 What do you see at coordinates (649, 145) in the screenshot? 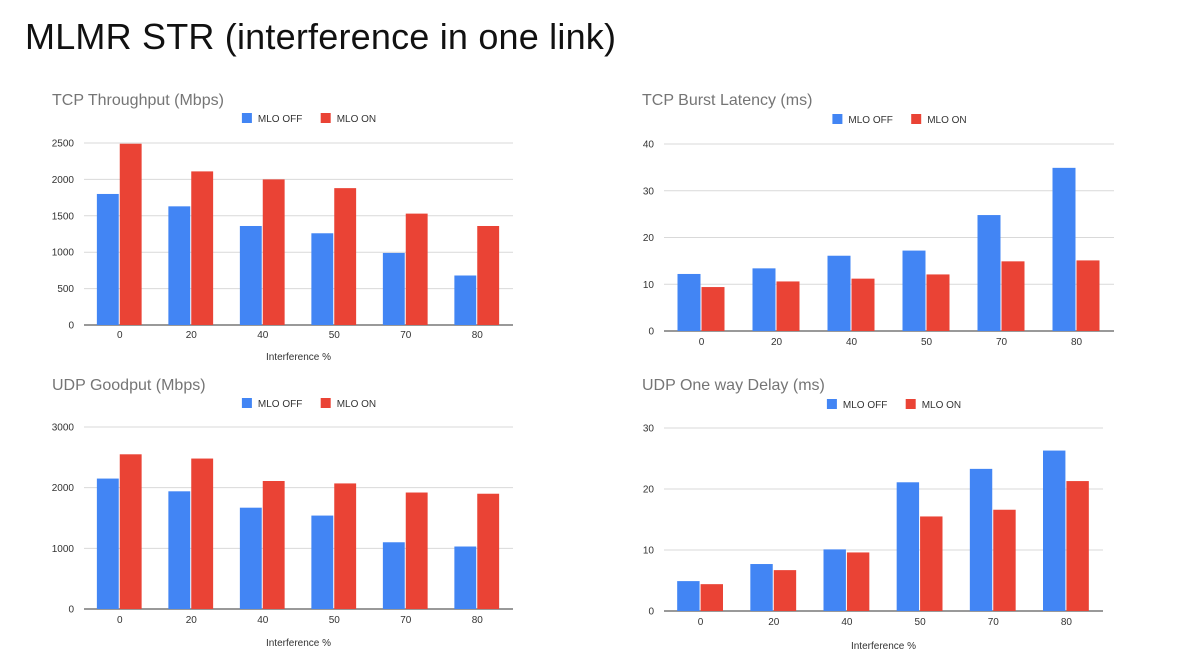
I see `y-tick-label: 40` at bounding box center [649, 145].